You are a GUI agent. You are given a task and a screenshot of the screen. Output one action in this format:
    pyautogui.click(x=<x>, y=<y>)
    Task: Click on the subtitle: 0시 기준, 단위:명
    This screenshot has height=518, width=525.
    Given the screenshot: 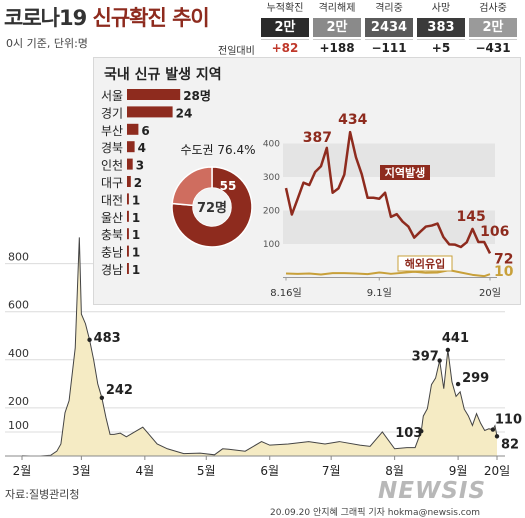 What is the action you would take?
    pyautogui.click(x=47, y=43)
    